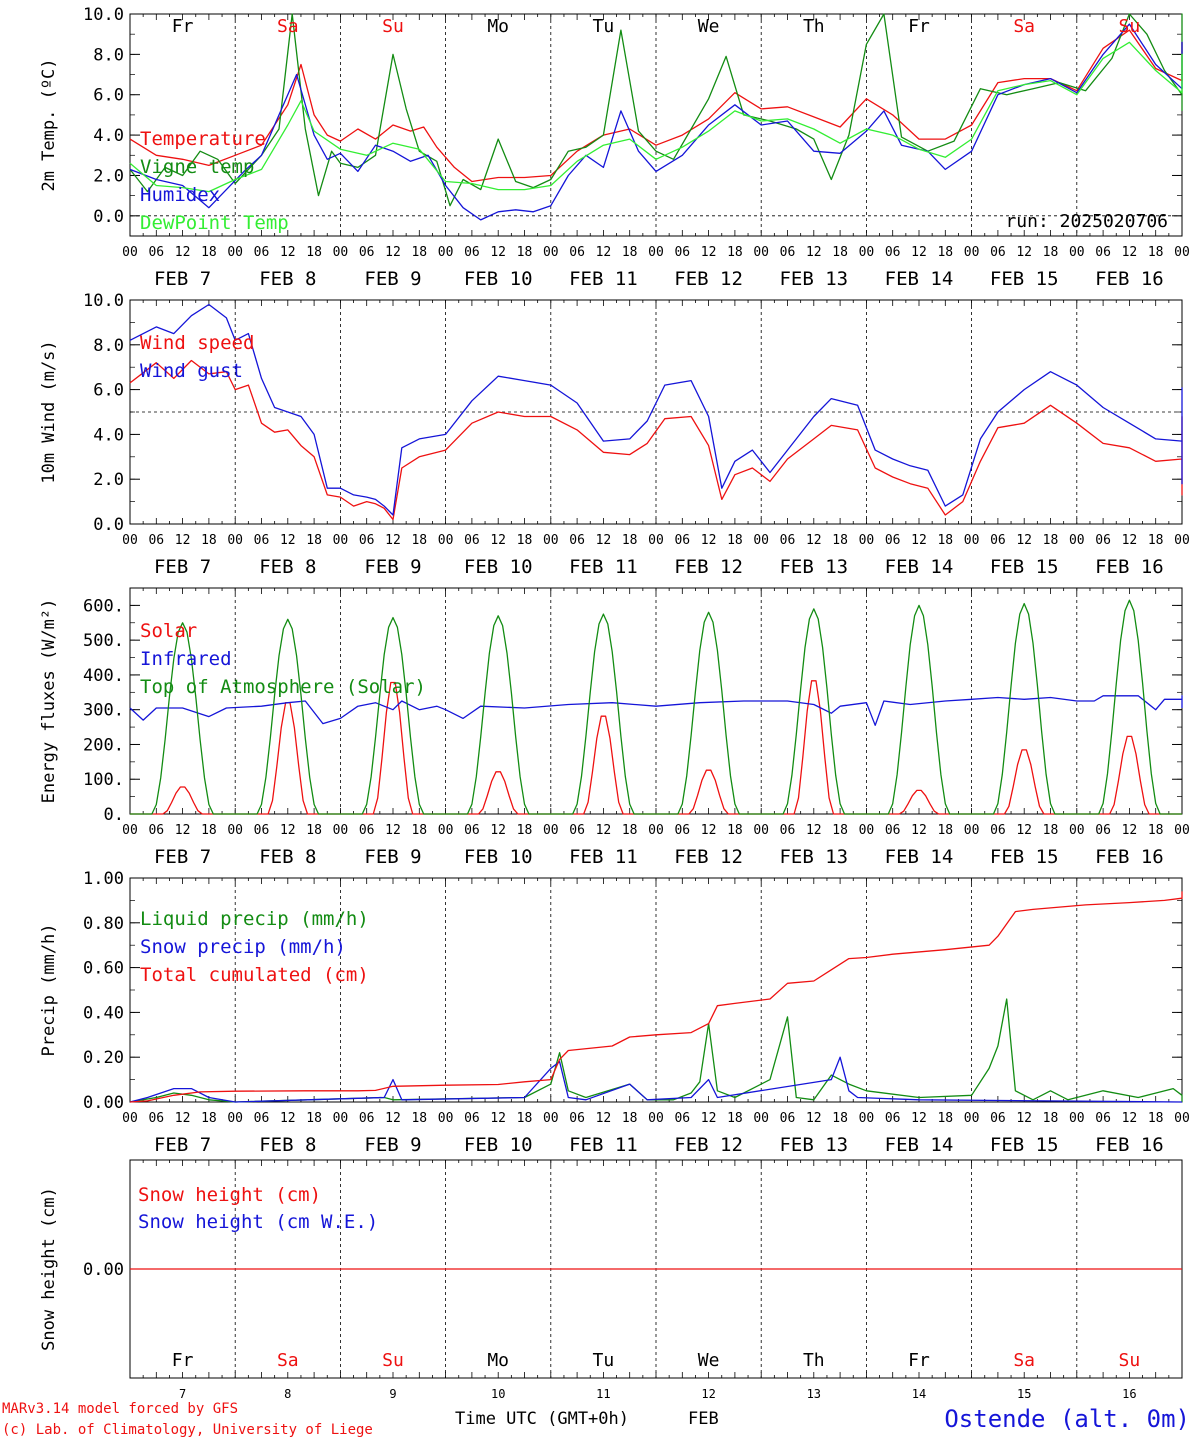  I want to click on y-axis-title: 2m Temp. (ºC), so click(49, 124).